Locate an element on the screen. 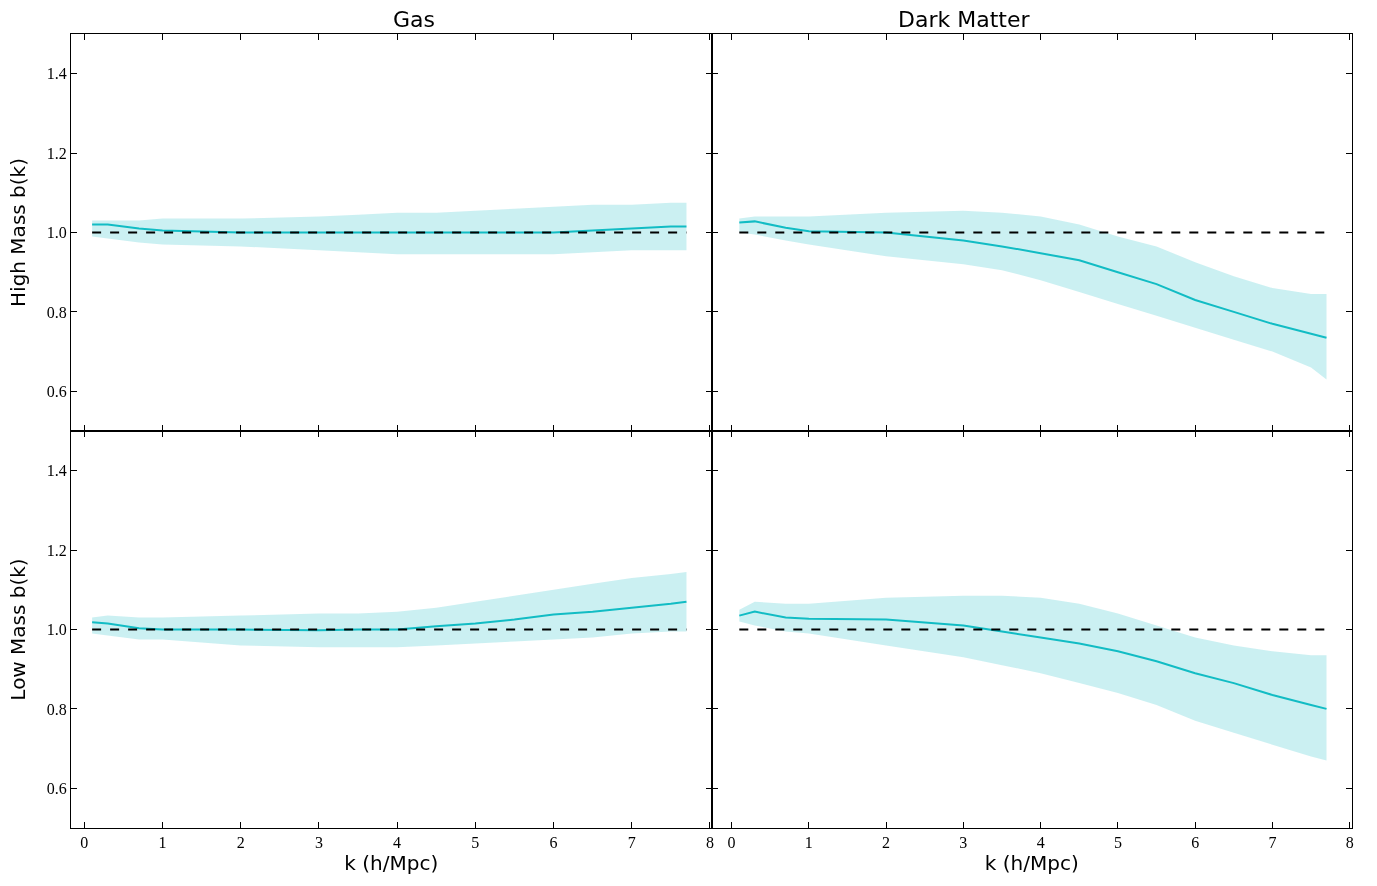  chart-title: Dark Matter is located at coordinates (964, 19).